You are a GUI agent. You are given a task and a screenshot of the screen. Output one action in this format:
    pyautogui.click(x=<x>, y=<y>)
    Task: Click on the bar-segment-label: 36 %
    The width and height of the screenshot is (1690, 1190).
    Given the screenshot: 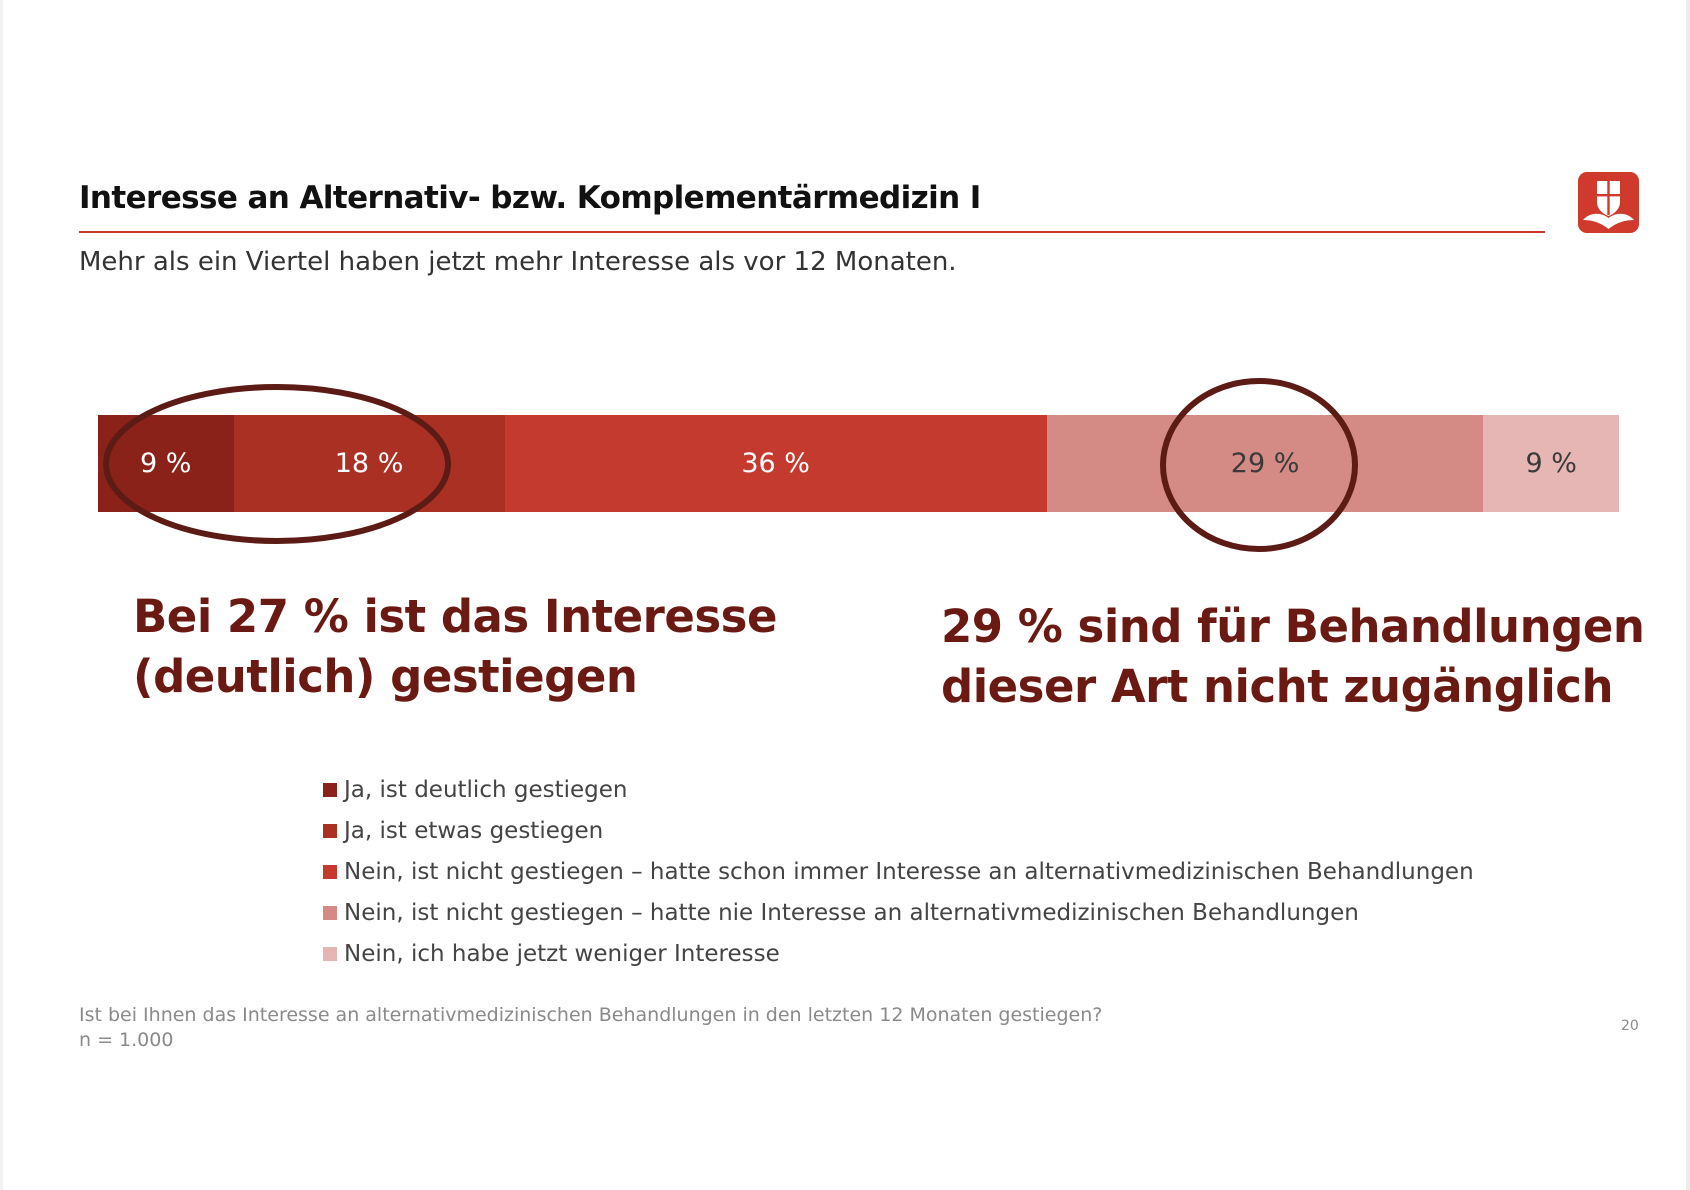 What is the action you would take?
    pyautogui.click(x=775, y=463)
    